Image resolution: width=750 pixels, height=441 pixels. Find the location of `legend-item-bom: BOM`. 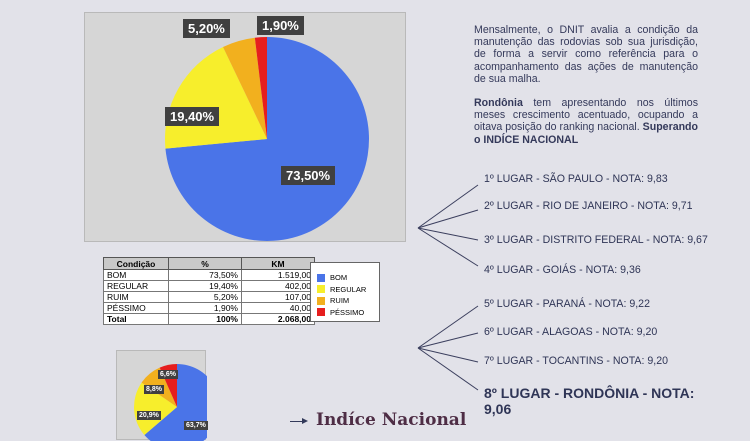

legend-item-bom: BOM is located at coordinates (348, 278).